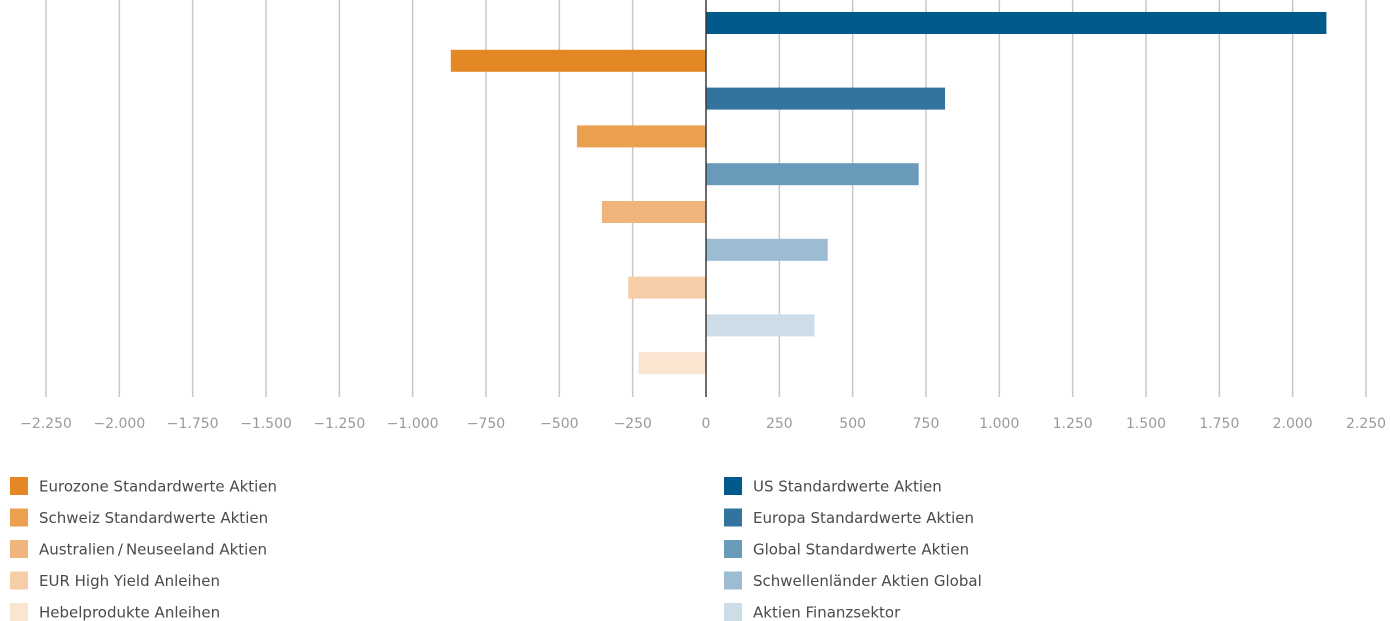 The image size is (1390, 621). I want to click on x-tick-label: 750, so click(926, 424).